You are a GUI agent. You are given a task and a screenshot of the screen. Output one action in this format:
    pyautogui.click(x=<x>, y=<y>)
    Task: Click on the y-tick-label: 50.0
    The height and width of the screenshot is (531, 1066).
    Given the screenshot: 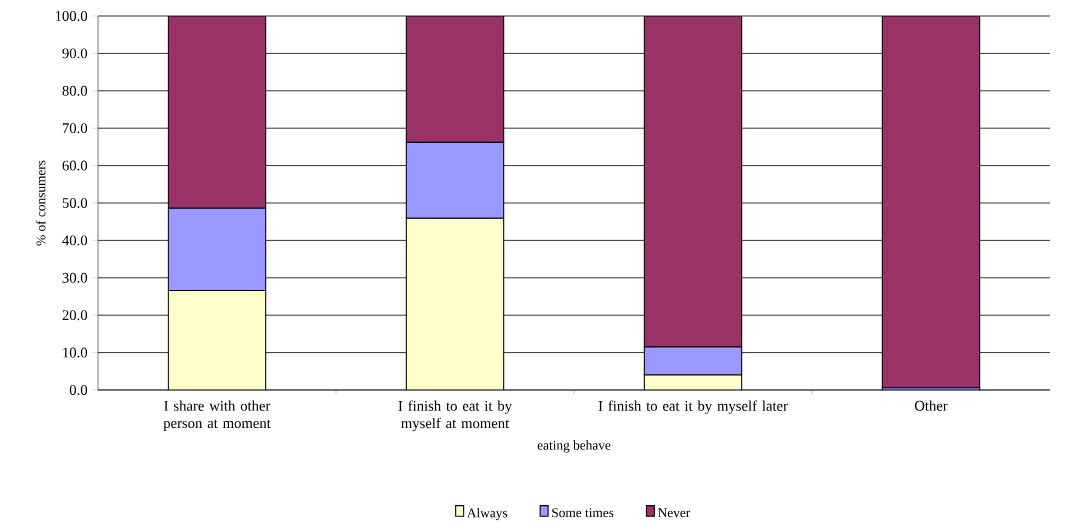 What is the action you would take?
    pyautogui.click(x=75, y=203)
    